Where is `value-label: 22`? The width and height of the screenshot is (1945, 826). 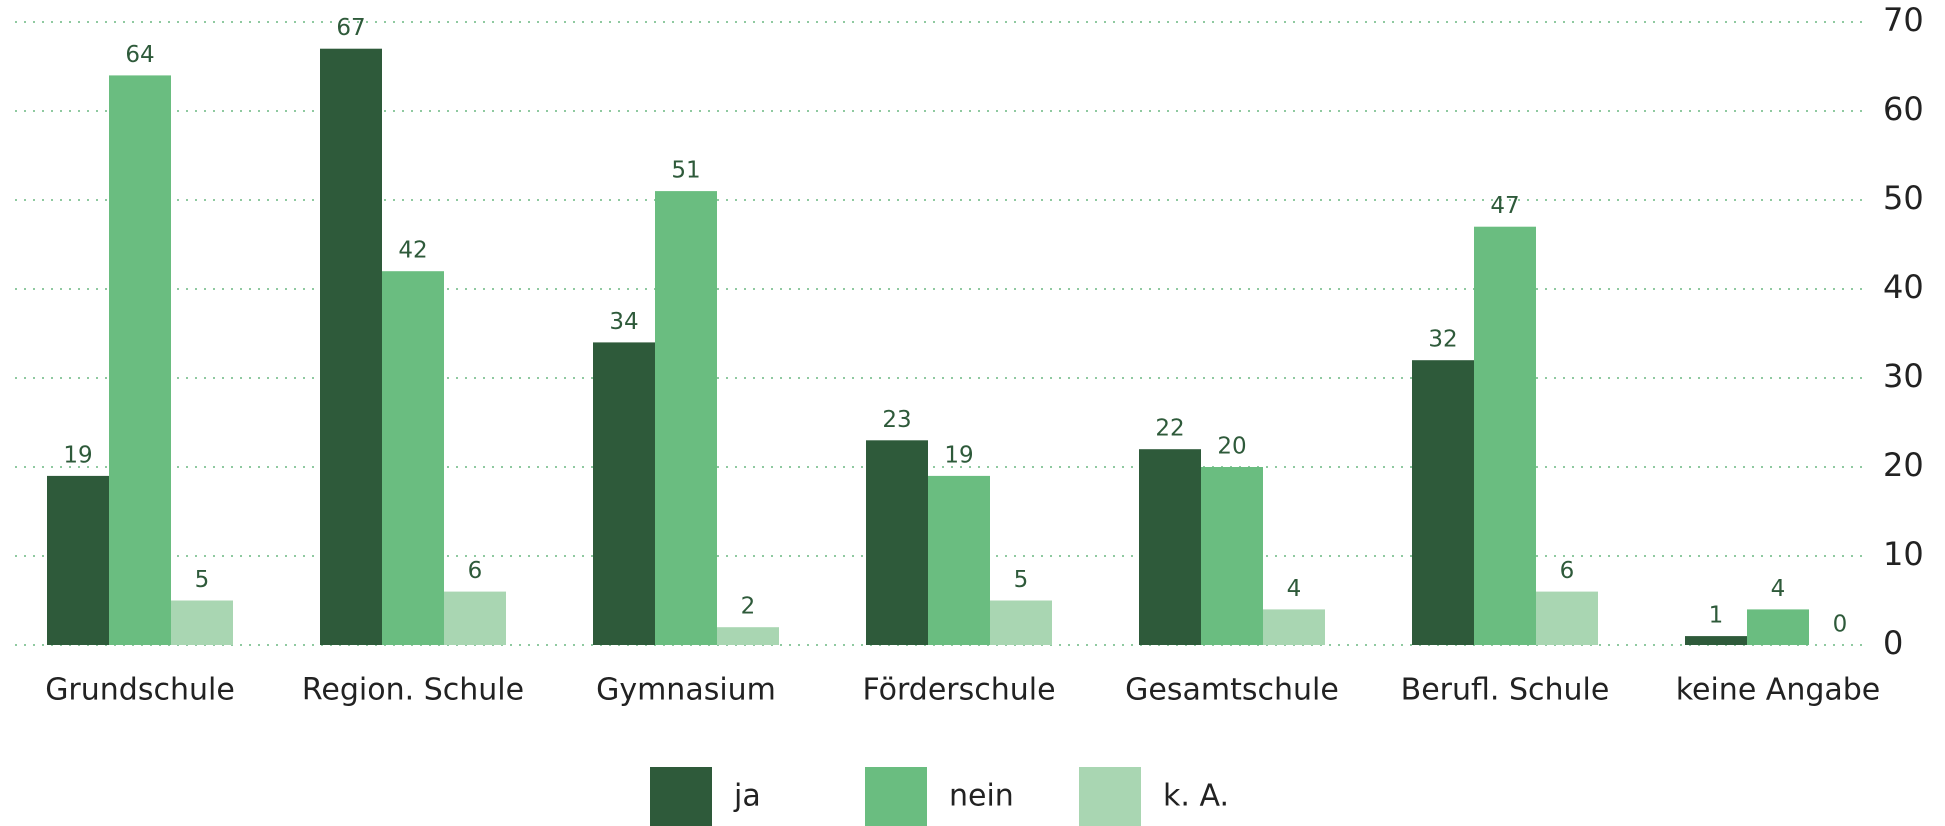
value-label: 22 is located at coordinates (1169, 429).